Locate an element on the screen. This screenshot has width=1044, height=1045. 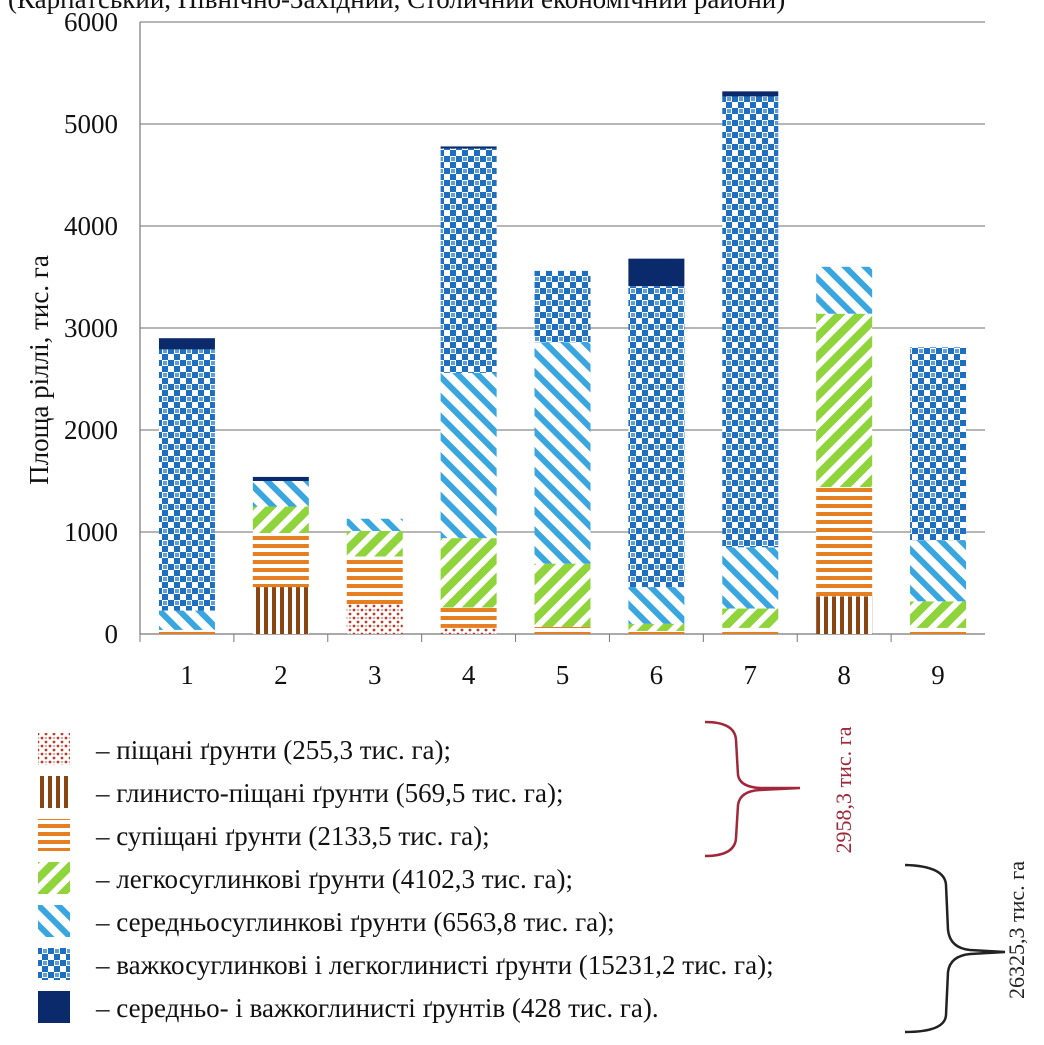
bar-1-heavy-loam is located at coordinates (186, 480).